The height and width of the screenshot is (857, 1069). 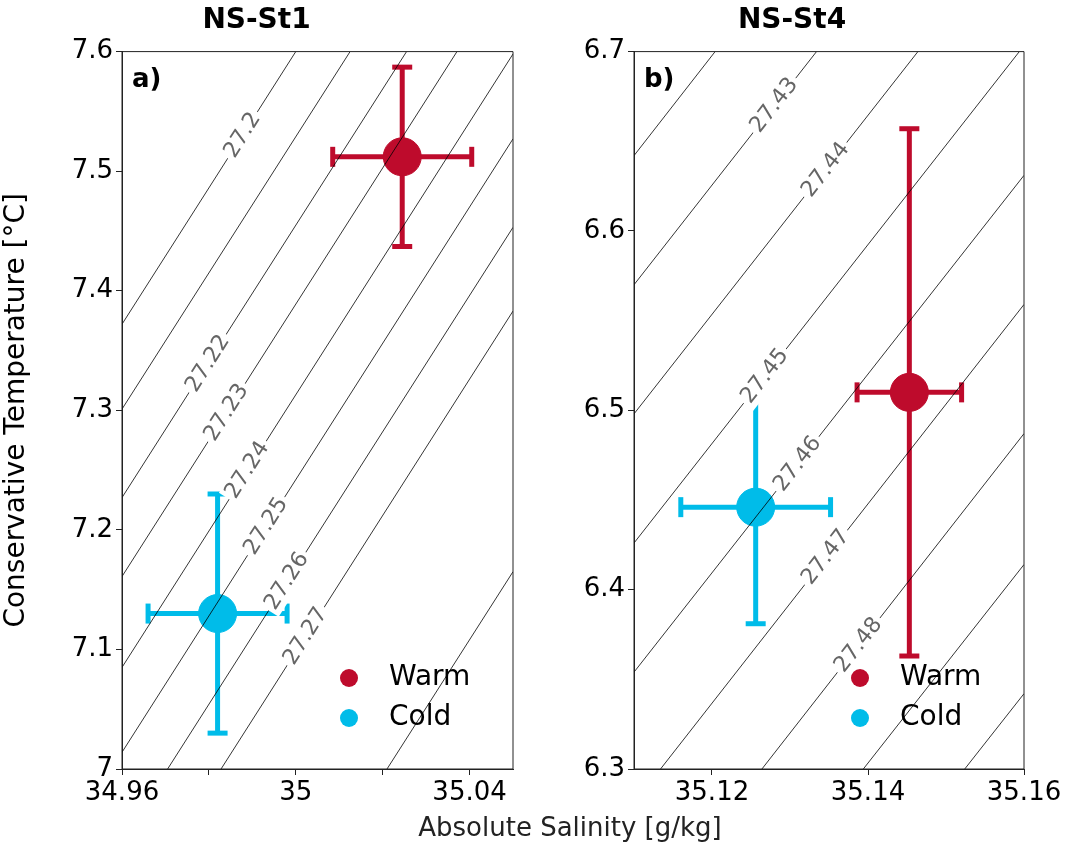 What do you see at coordinates (92, 408) in the screenshot?
I see `y-tick-label: 7.3` at bounding box center [92, 408].